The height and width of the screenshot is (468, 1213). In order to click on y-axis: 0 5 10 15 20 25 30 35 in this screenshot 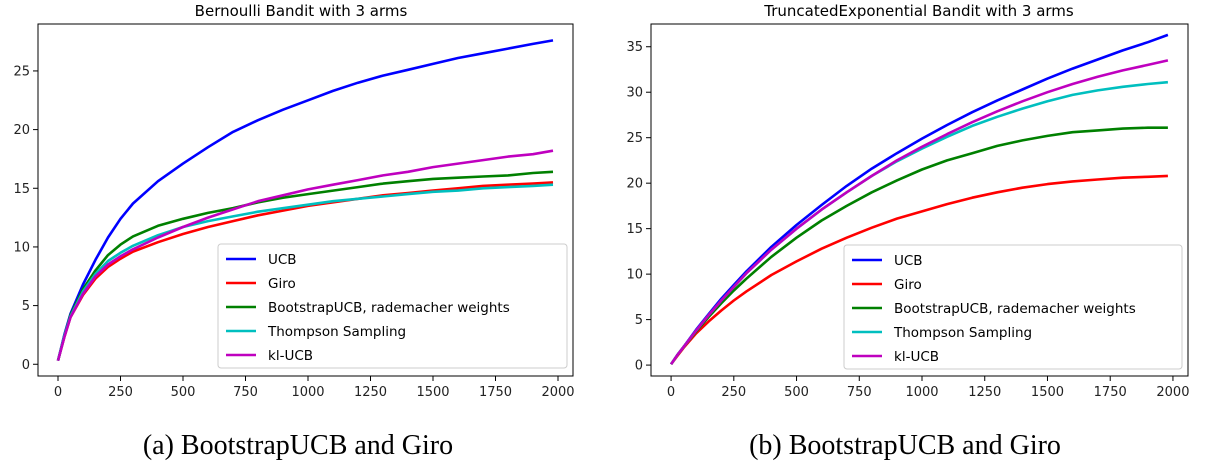, I will do `click(638, 207)`.